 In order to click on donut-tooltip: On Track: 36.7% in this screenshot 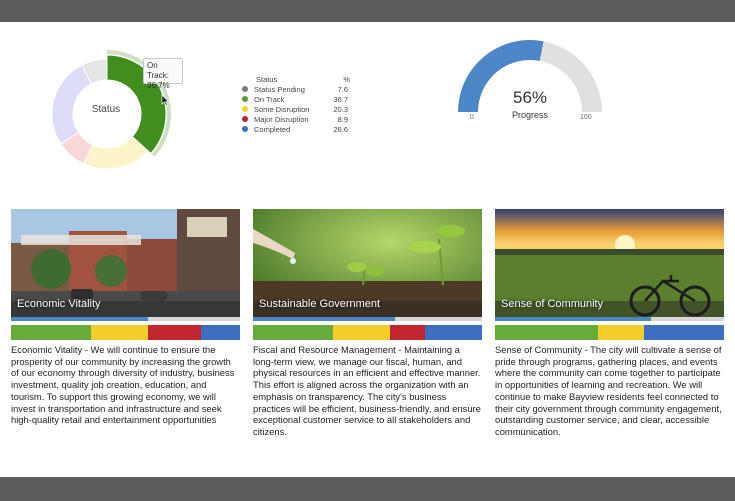, I will do `click(163, 74)`.